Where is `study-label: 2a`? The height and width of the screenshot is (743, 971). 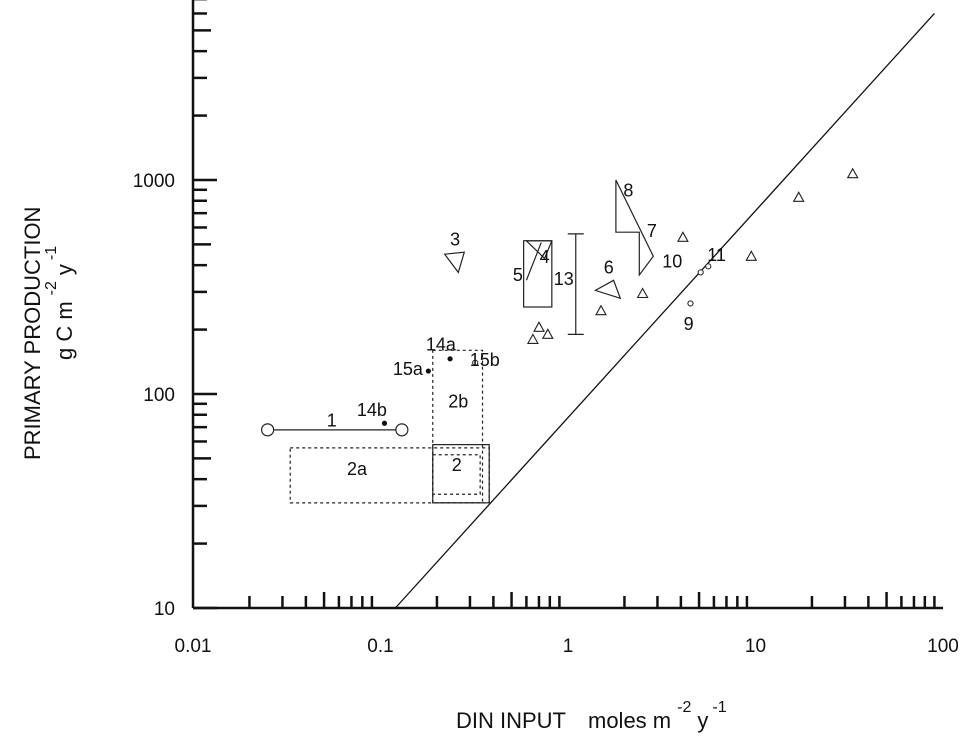 study-label: 2a is located at coordinates (357, 469).